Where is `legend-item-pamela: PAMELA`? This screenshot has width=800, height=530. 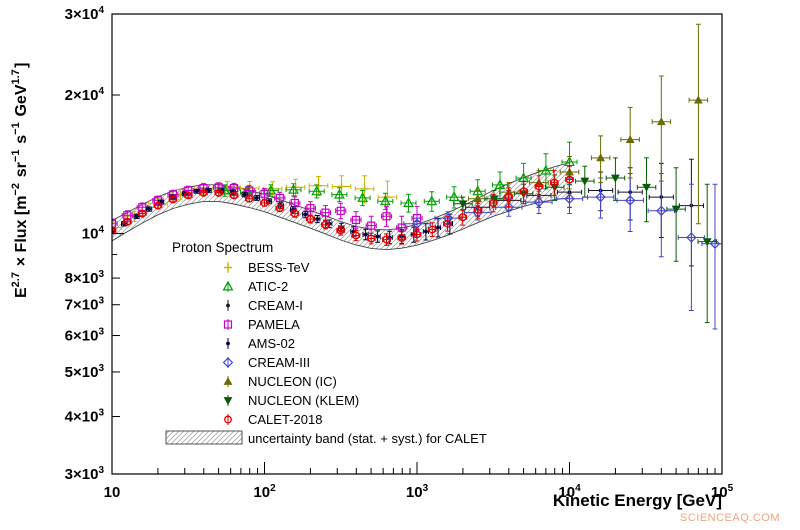
legend-item-pamela: PAMELA is located at coordinates (261, 324).